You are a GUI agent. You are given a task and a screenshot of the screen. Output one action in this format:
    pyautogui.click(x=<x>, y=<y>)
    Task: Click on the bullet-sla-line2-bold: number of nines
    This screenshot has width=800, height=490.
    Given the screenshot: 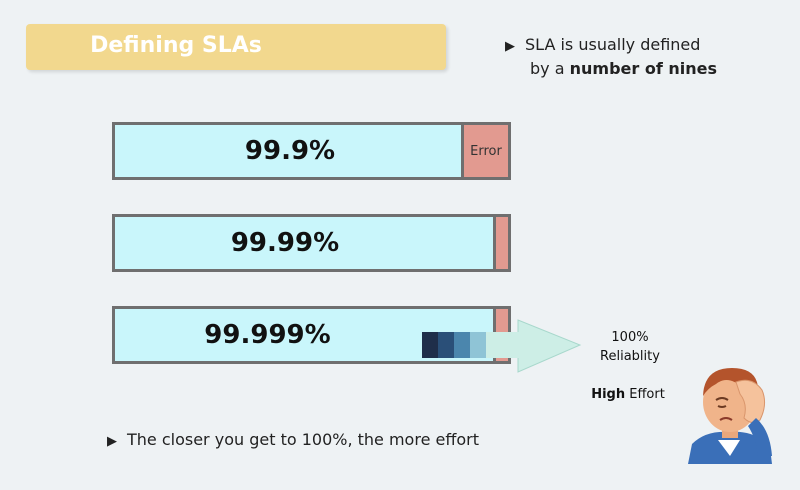 What is the action you would take?
    pyautogui.click(x=643, y=68)
    